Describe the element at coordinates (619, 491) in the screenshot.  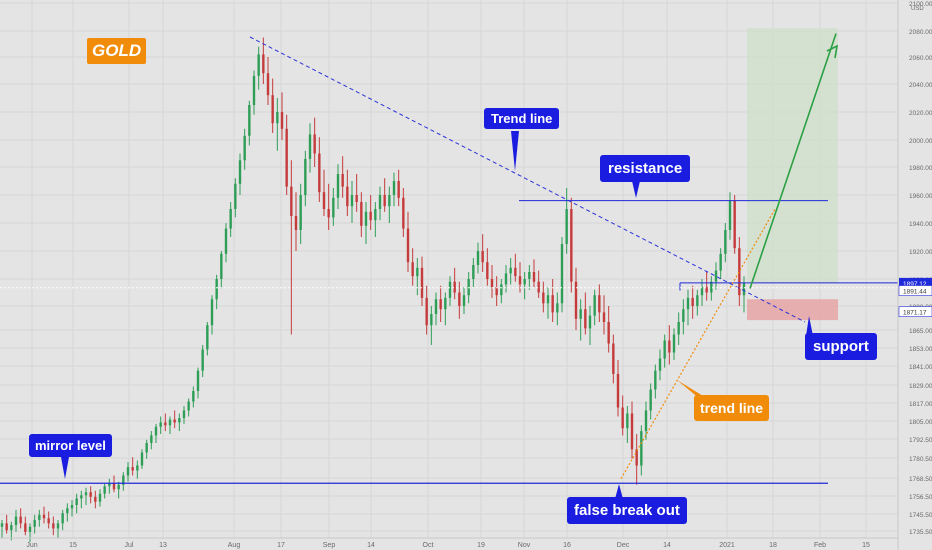
I see `false-break-out-pointer` at that location.